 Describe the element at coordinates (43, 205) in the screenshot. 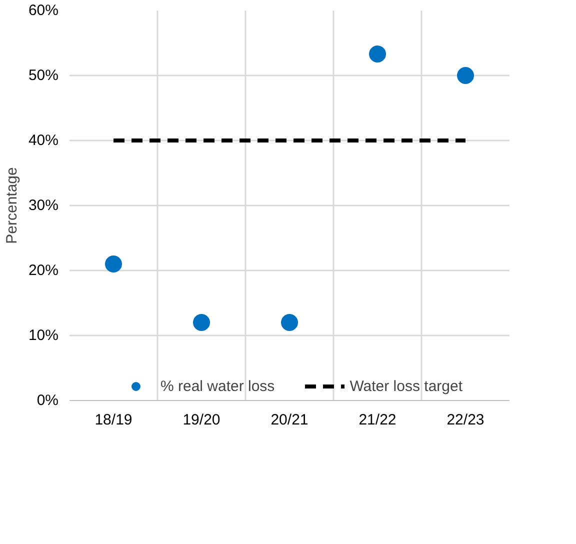

I see `y-tick-label: 30%` at that location.